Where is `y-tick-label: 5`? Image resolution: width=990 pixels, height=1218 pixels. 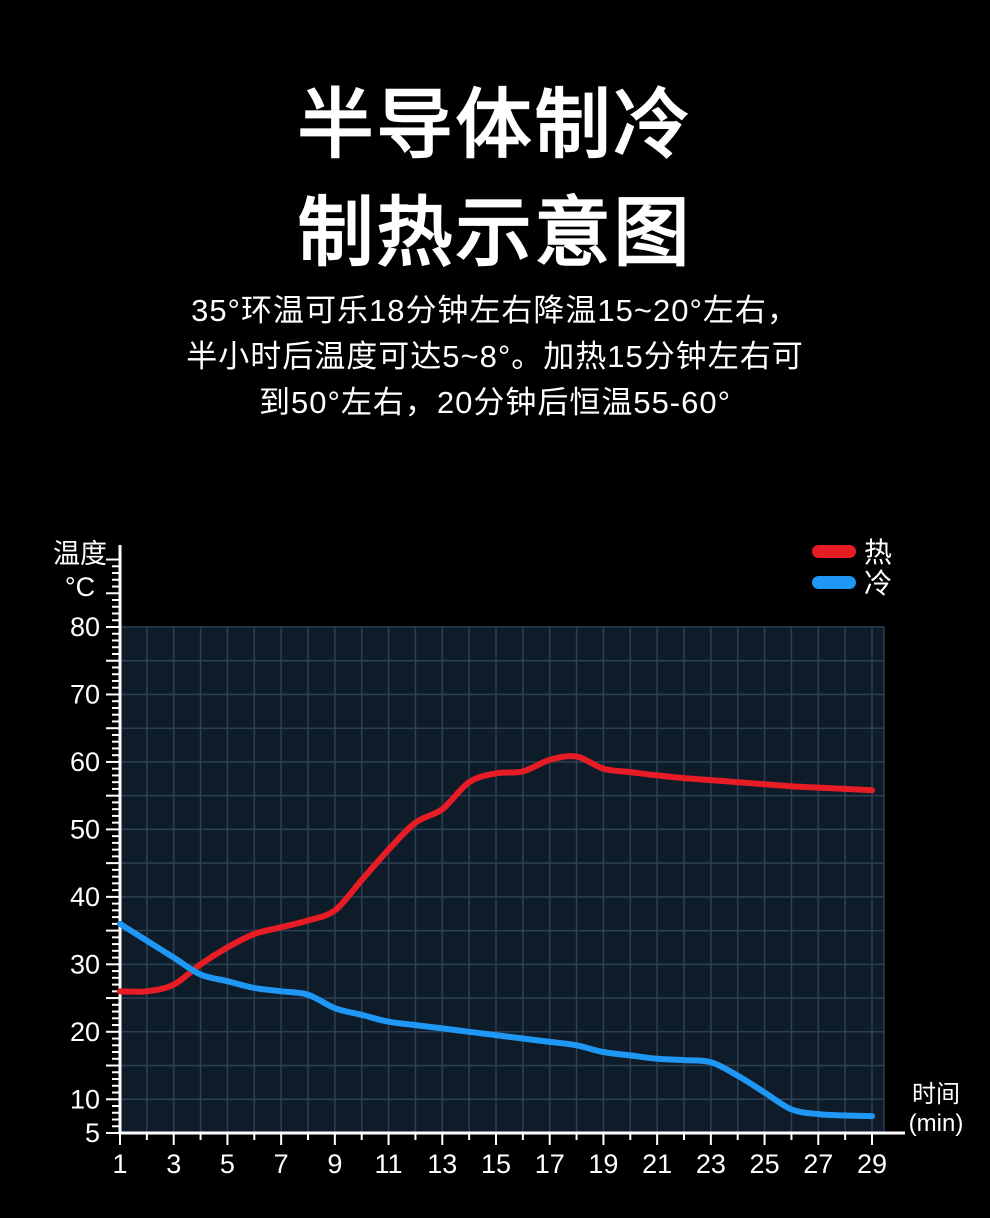 y-tick-label: 5 is located at coordinates (92, 1133).